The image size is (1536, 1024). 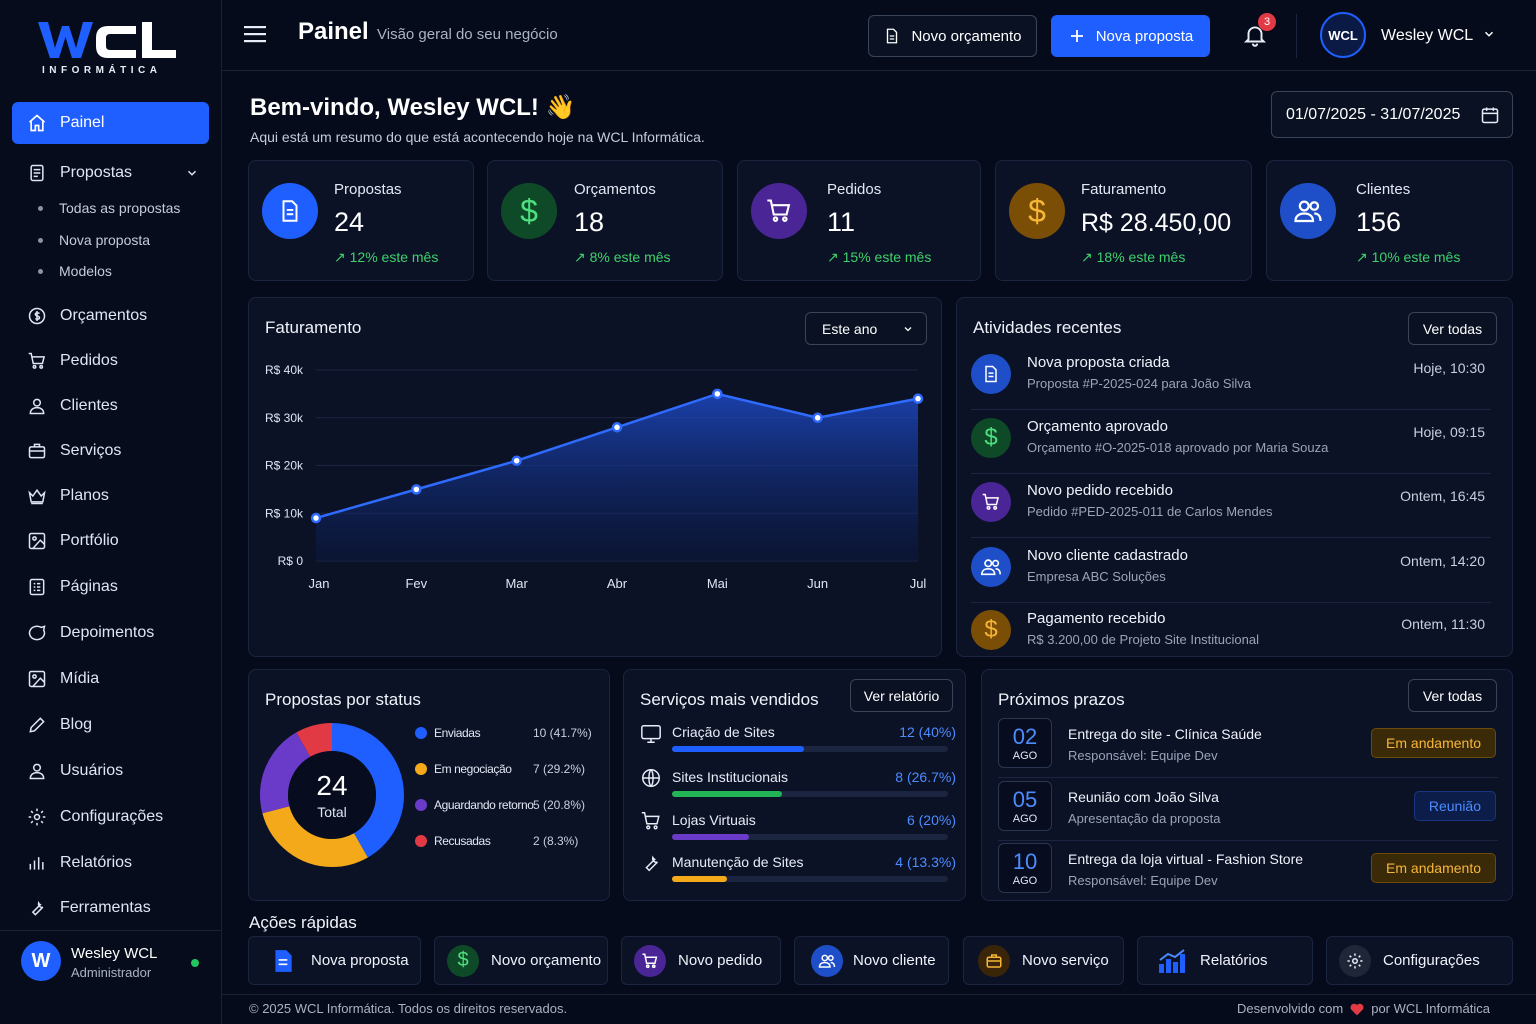 What do you see at coordinates (110, 123) in the screenshot?
I see `sidebar-item-painel: Painel` at bounding box center [110, 123].